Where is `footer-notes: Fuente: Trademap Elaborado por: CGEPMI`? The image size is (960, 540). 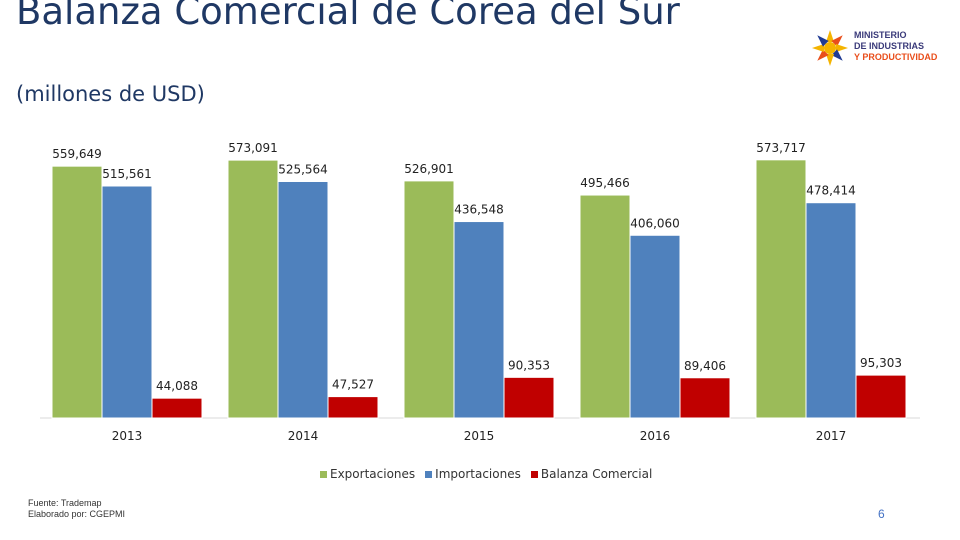 footer-notes: Fuente: Trademap Elaborado por: CGEPMI is located at coordinates (76, 509).